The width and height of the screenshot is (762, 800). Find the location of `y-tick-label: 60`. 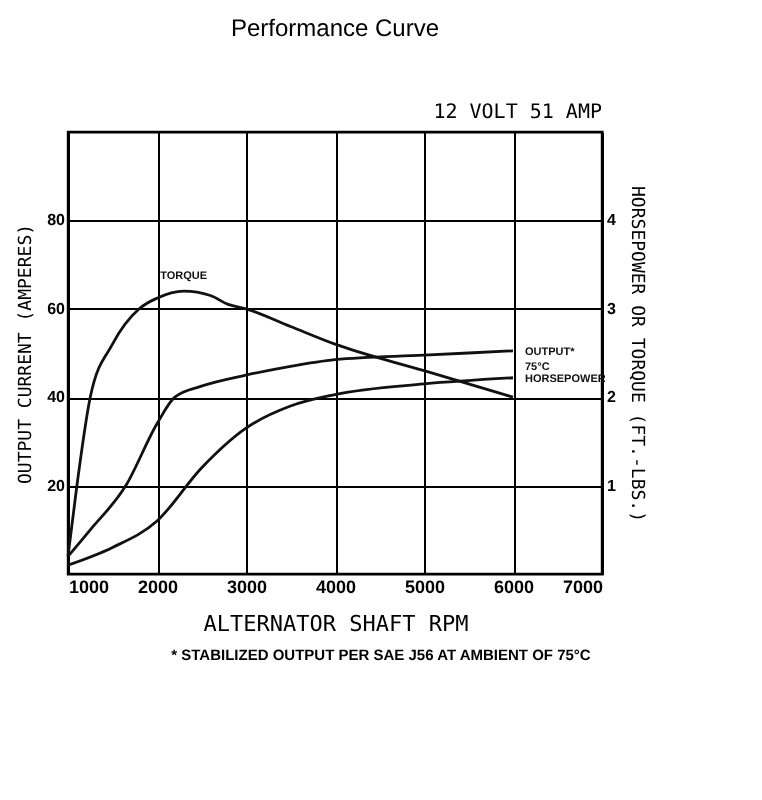

y-tick-label: 60 is located at coordinates (57, 308).